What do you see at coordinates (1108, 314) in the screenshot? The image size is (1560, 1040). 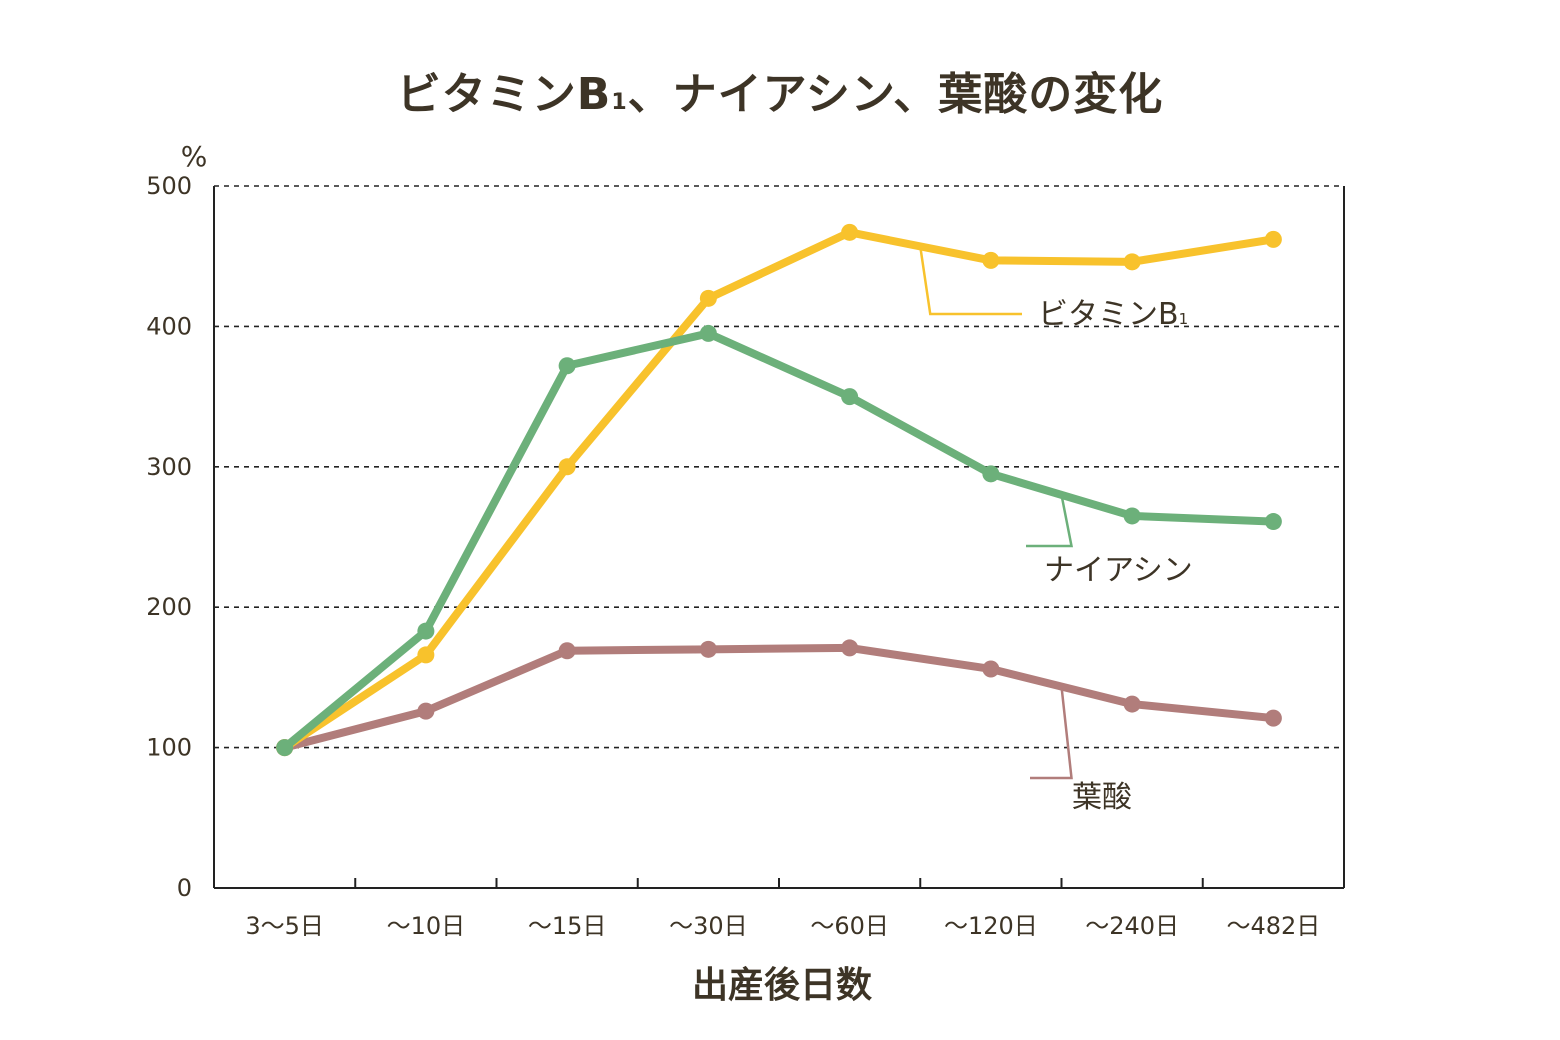 I see `series-label-text: ビタミンB` at bounding box center [1108, 314].